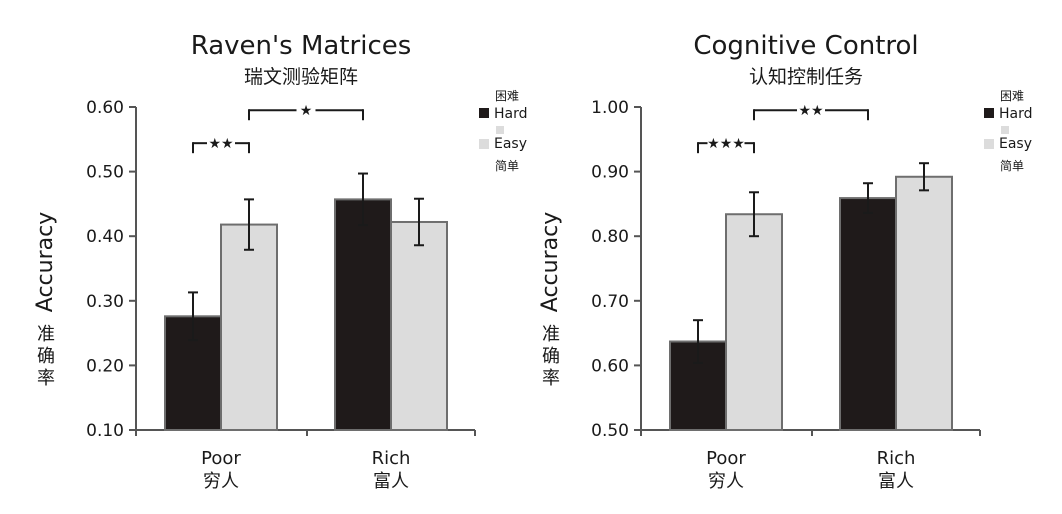 Image resolution: width=1062 pixels, height=514 pixels. Describe the element at coordinates (105, 366) in the screenshot. I see `y-tick-label: 0.20` at that location.